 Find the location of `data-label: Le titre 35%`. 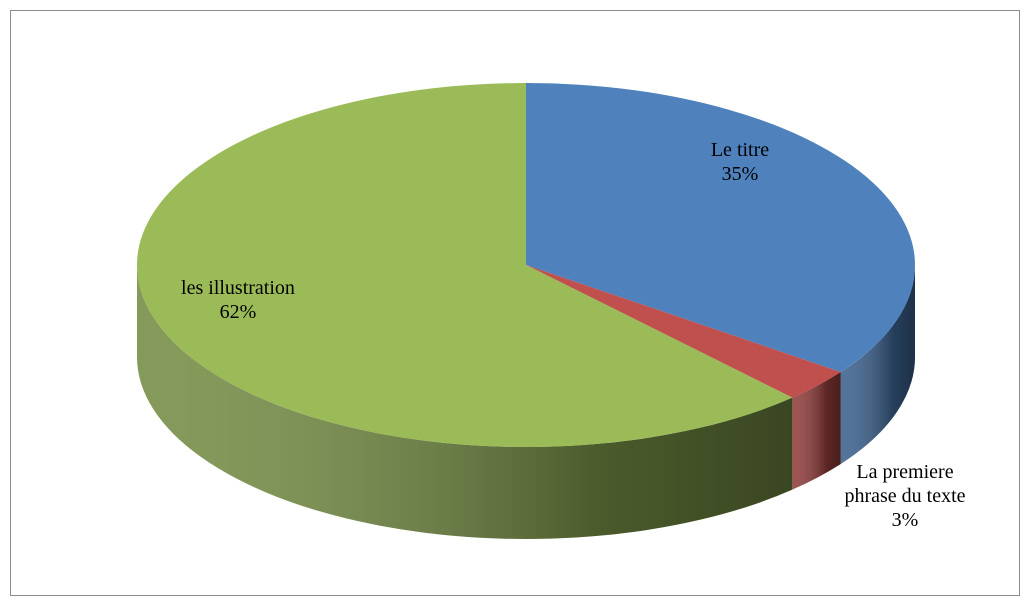

data-label: Le titre 35% is located at coordinates (740, 162).